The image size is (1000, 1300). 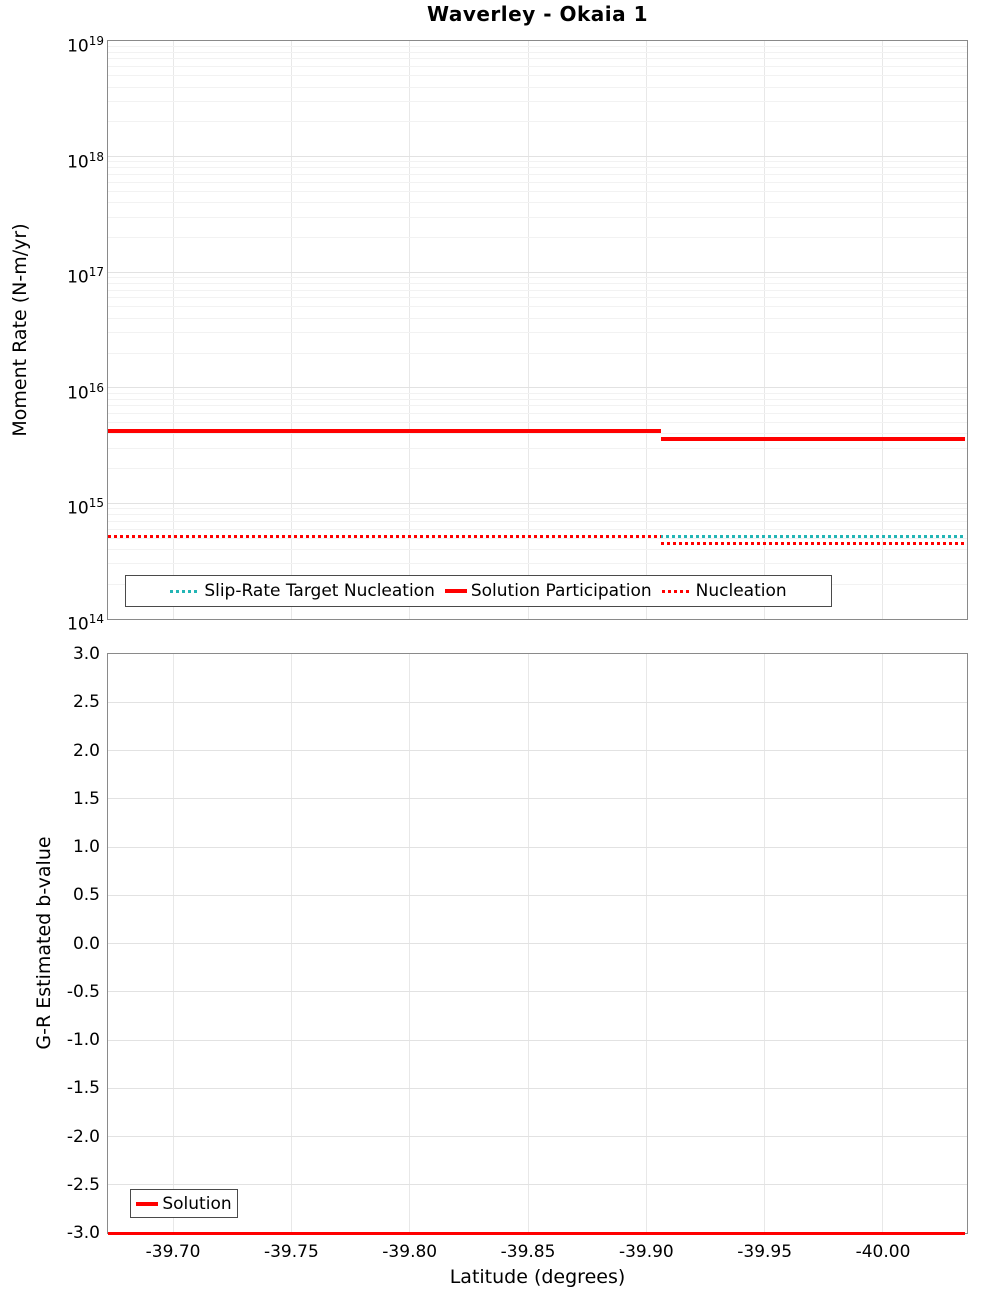 What do you see at coordinates (86, 750) in the screenshot?
I see `y-tick-label-b-value: 2.0` at bounding box center [86, 750].